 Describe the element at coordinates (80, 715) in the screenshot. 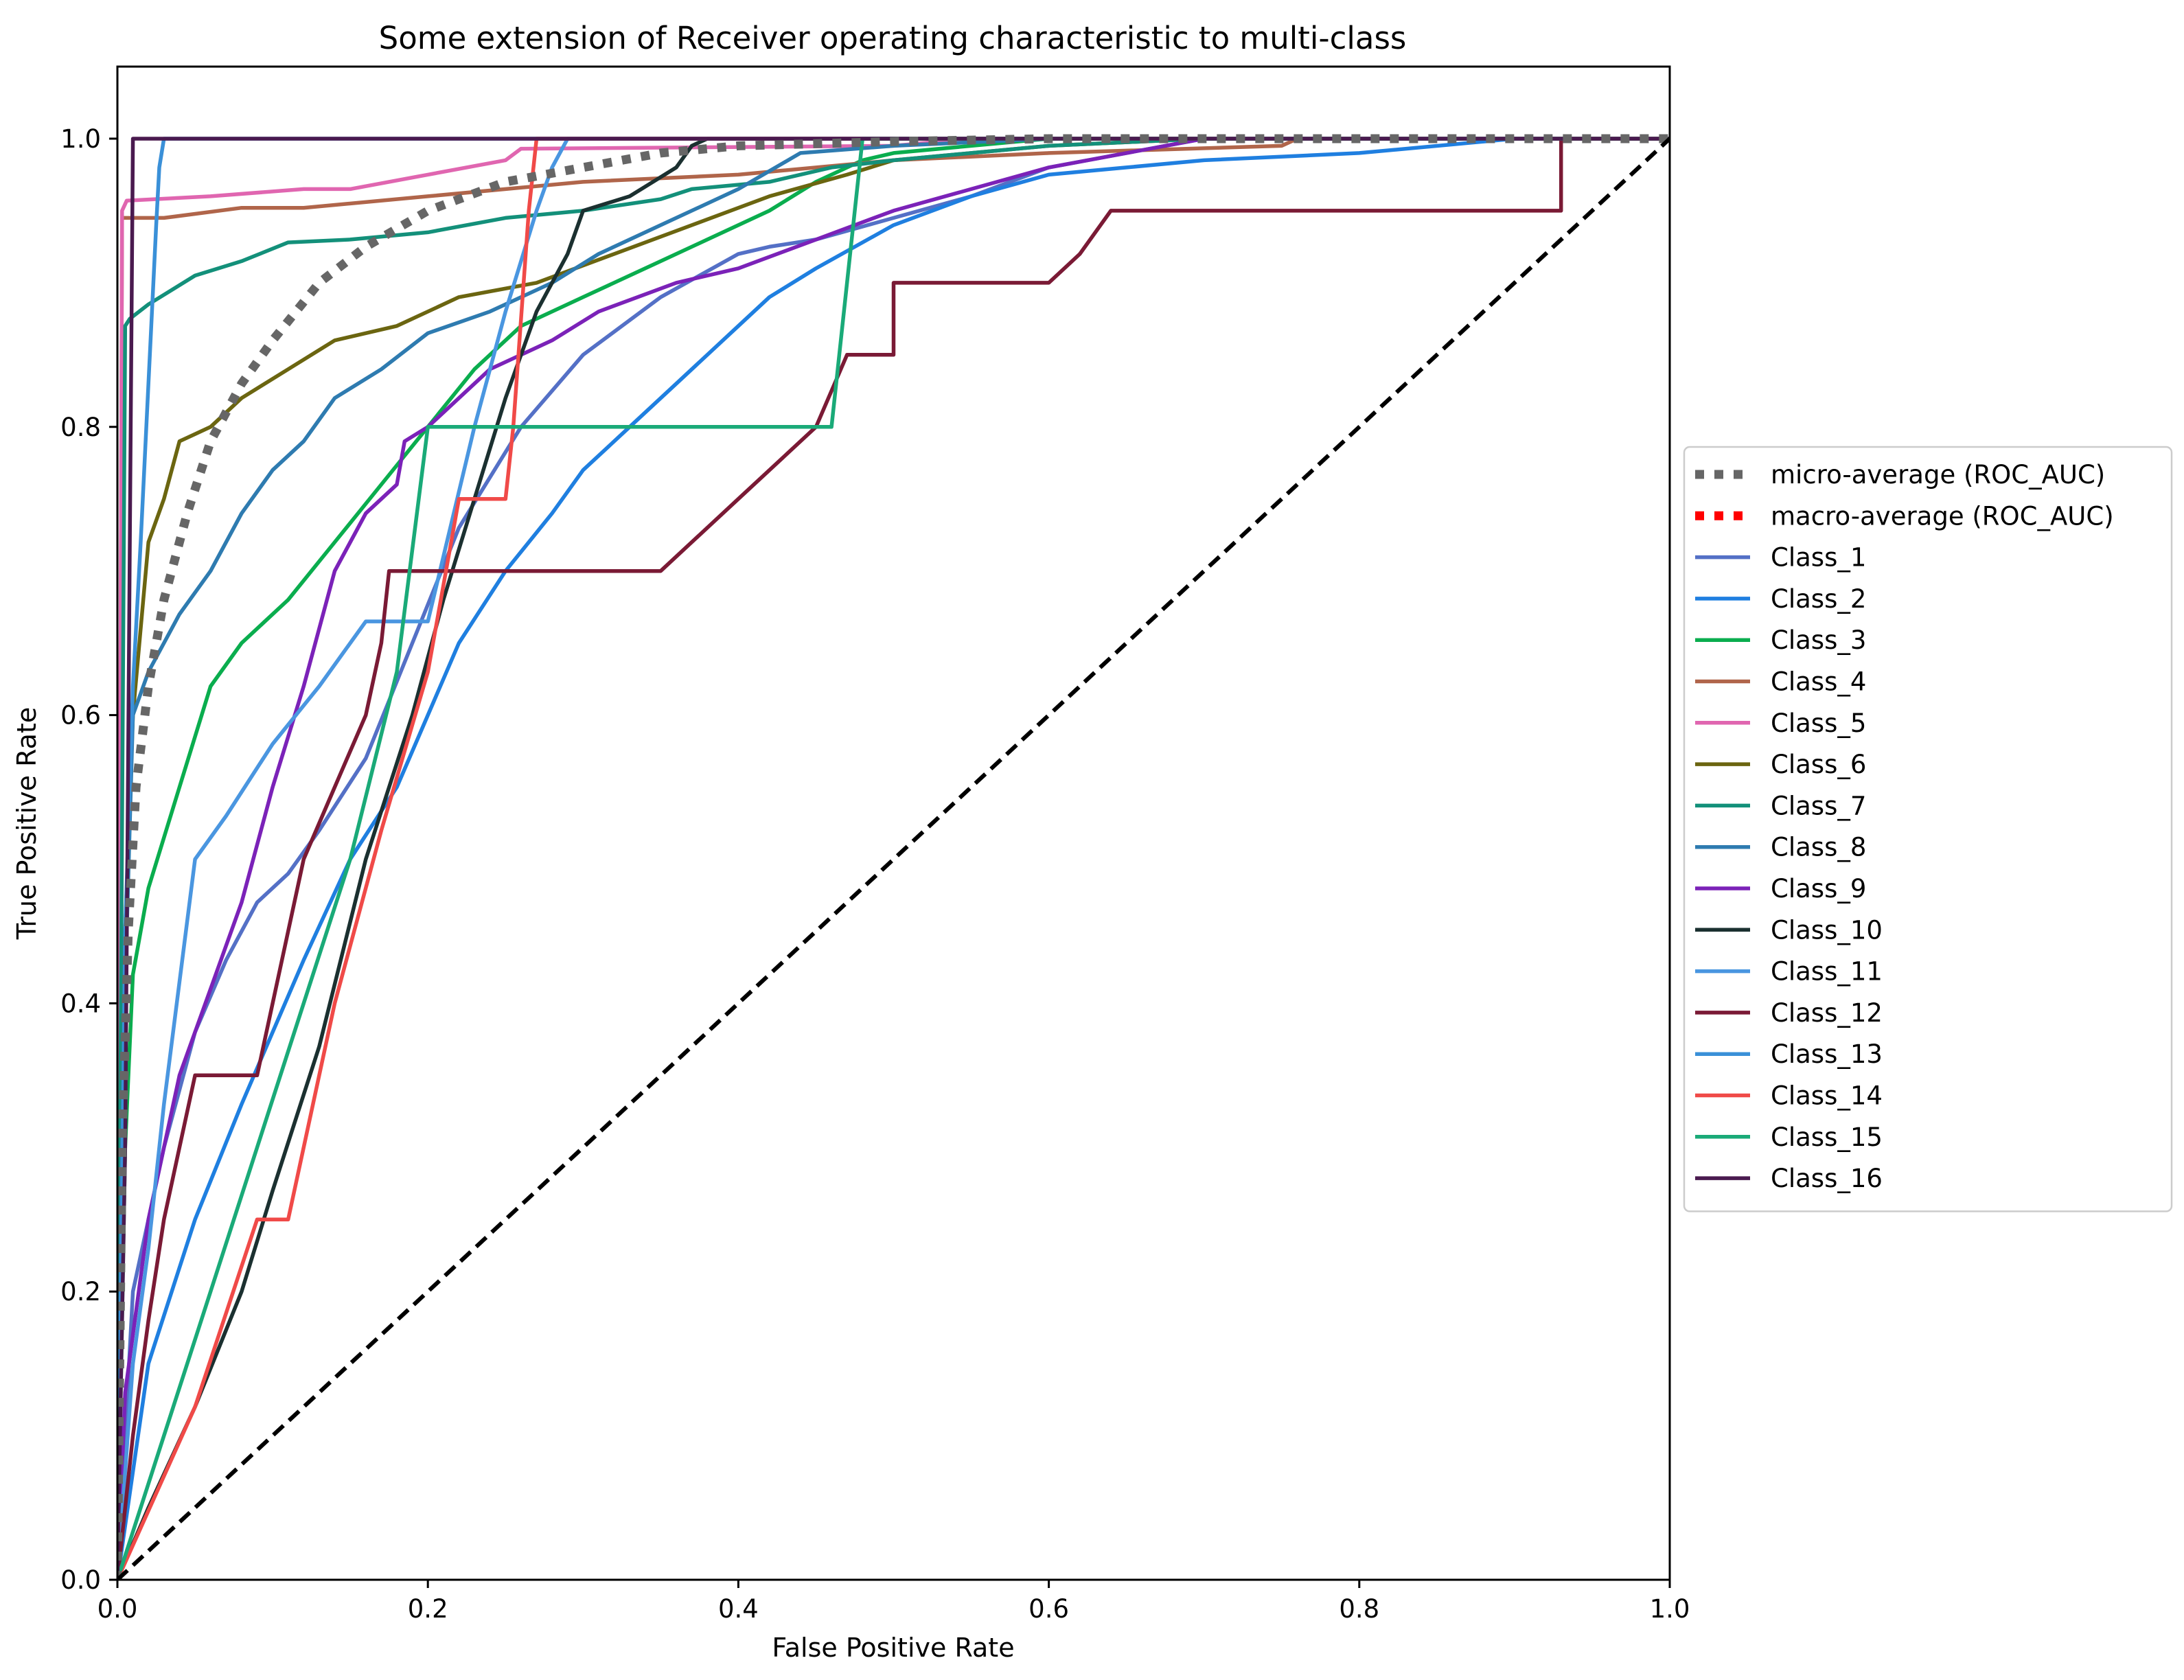

I see `y-tick-label: 0.6` at that location.